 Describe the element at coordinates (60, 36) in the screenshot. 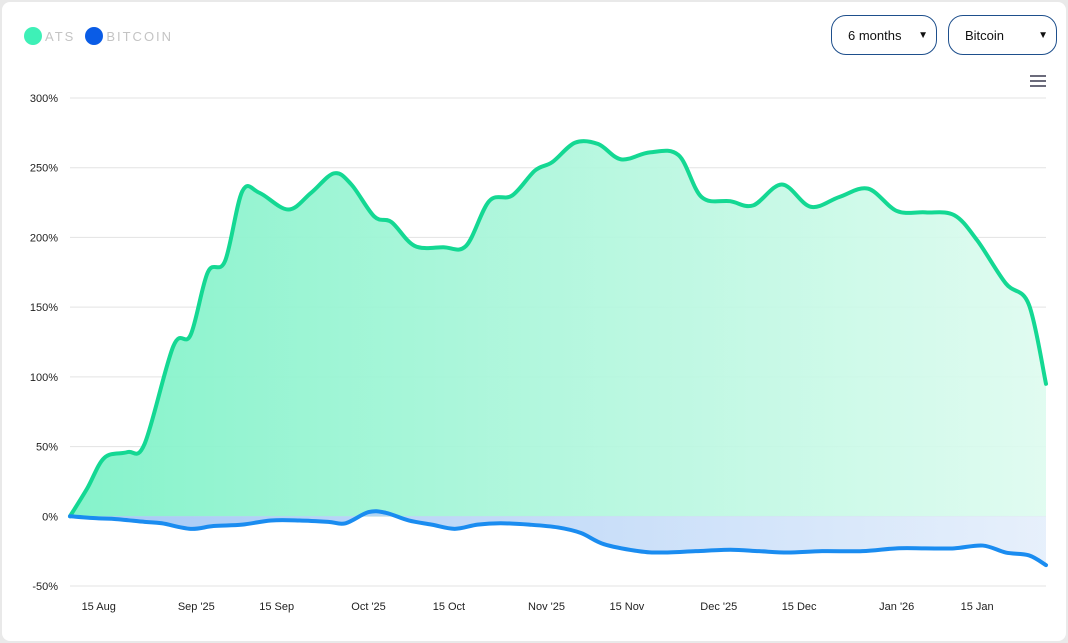

I see `legend-label-ats: ATS` at that location.